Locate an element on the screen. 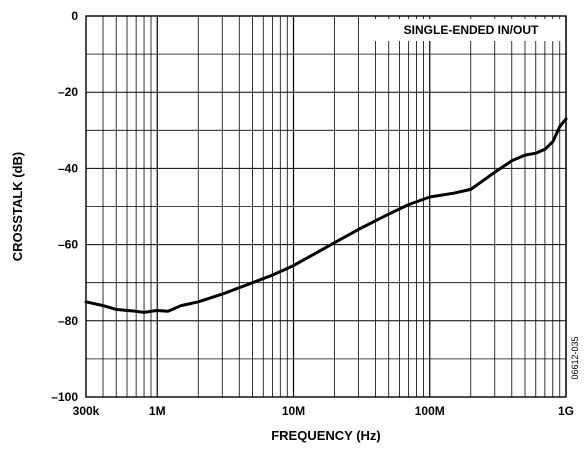 The image size is (588, 451). y-tick-label: –60 is located at coordinates (68, 245).